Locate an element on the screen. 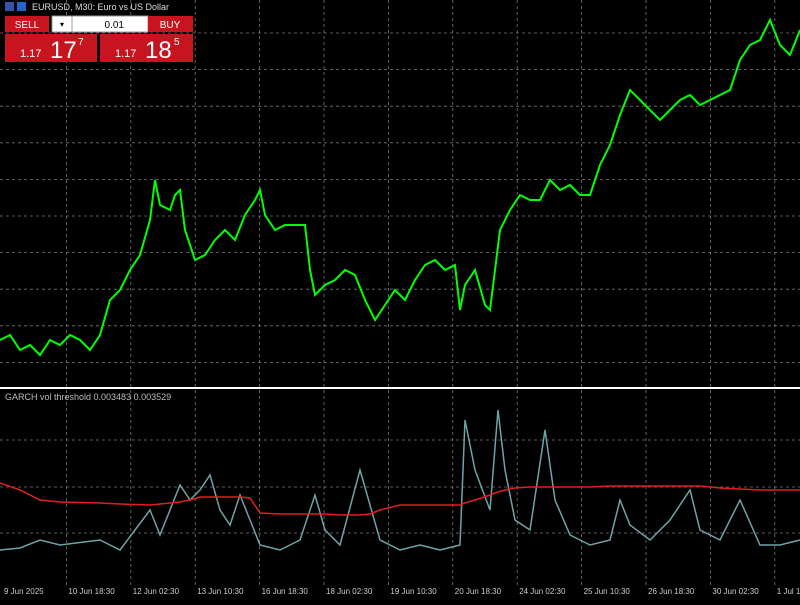 The image size is (800, 605). time-label: 13 Jun 10:30 is located at coordinates (220, 591).